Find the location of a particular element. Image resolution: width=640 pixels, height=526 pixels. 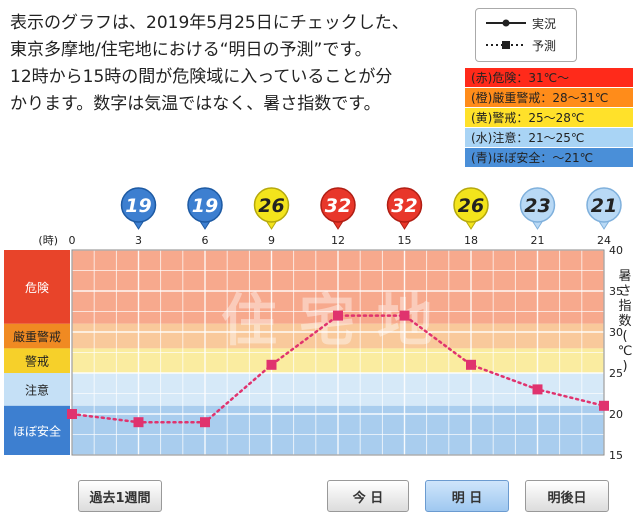

description-line: 東京多摩地/住宅地における“明日の予測”です。 is located at coordinates (191, 50).